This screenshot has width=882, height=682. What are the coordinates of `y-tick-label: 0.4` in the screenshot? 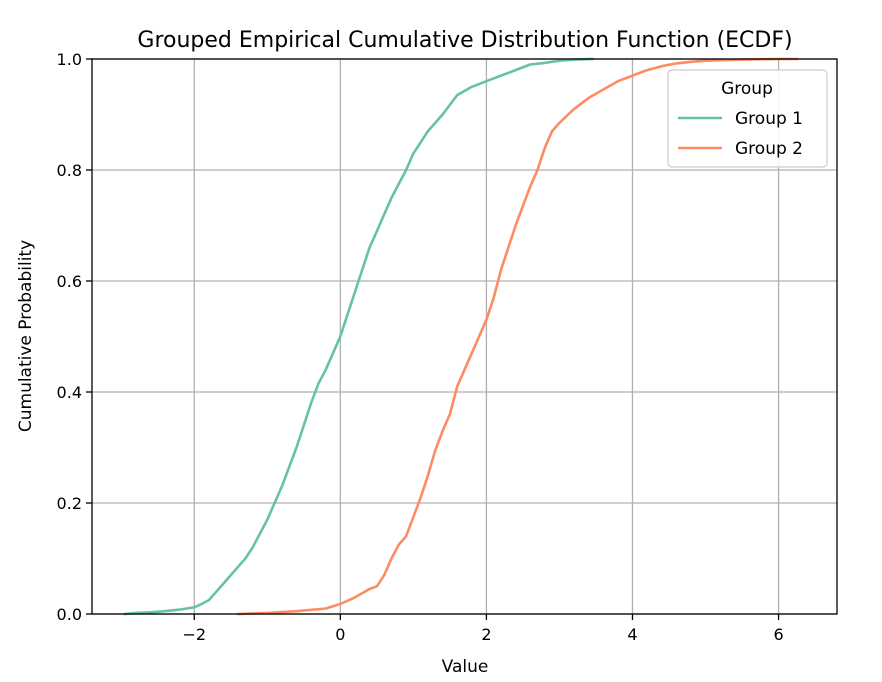 It's located at (69, 392).